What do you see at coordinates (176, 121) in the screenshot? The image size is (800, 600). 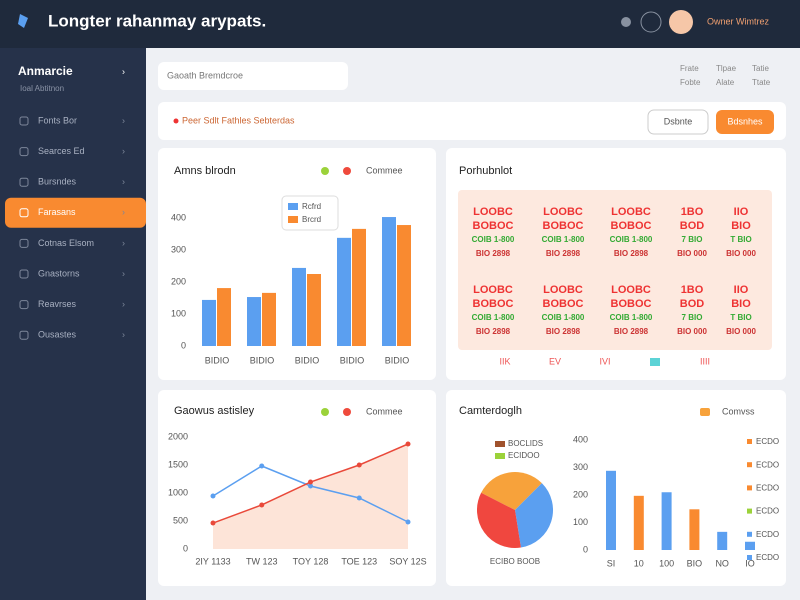 I see `status-dot` at bounding box center [176, 121].